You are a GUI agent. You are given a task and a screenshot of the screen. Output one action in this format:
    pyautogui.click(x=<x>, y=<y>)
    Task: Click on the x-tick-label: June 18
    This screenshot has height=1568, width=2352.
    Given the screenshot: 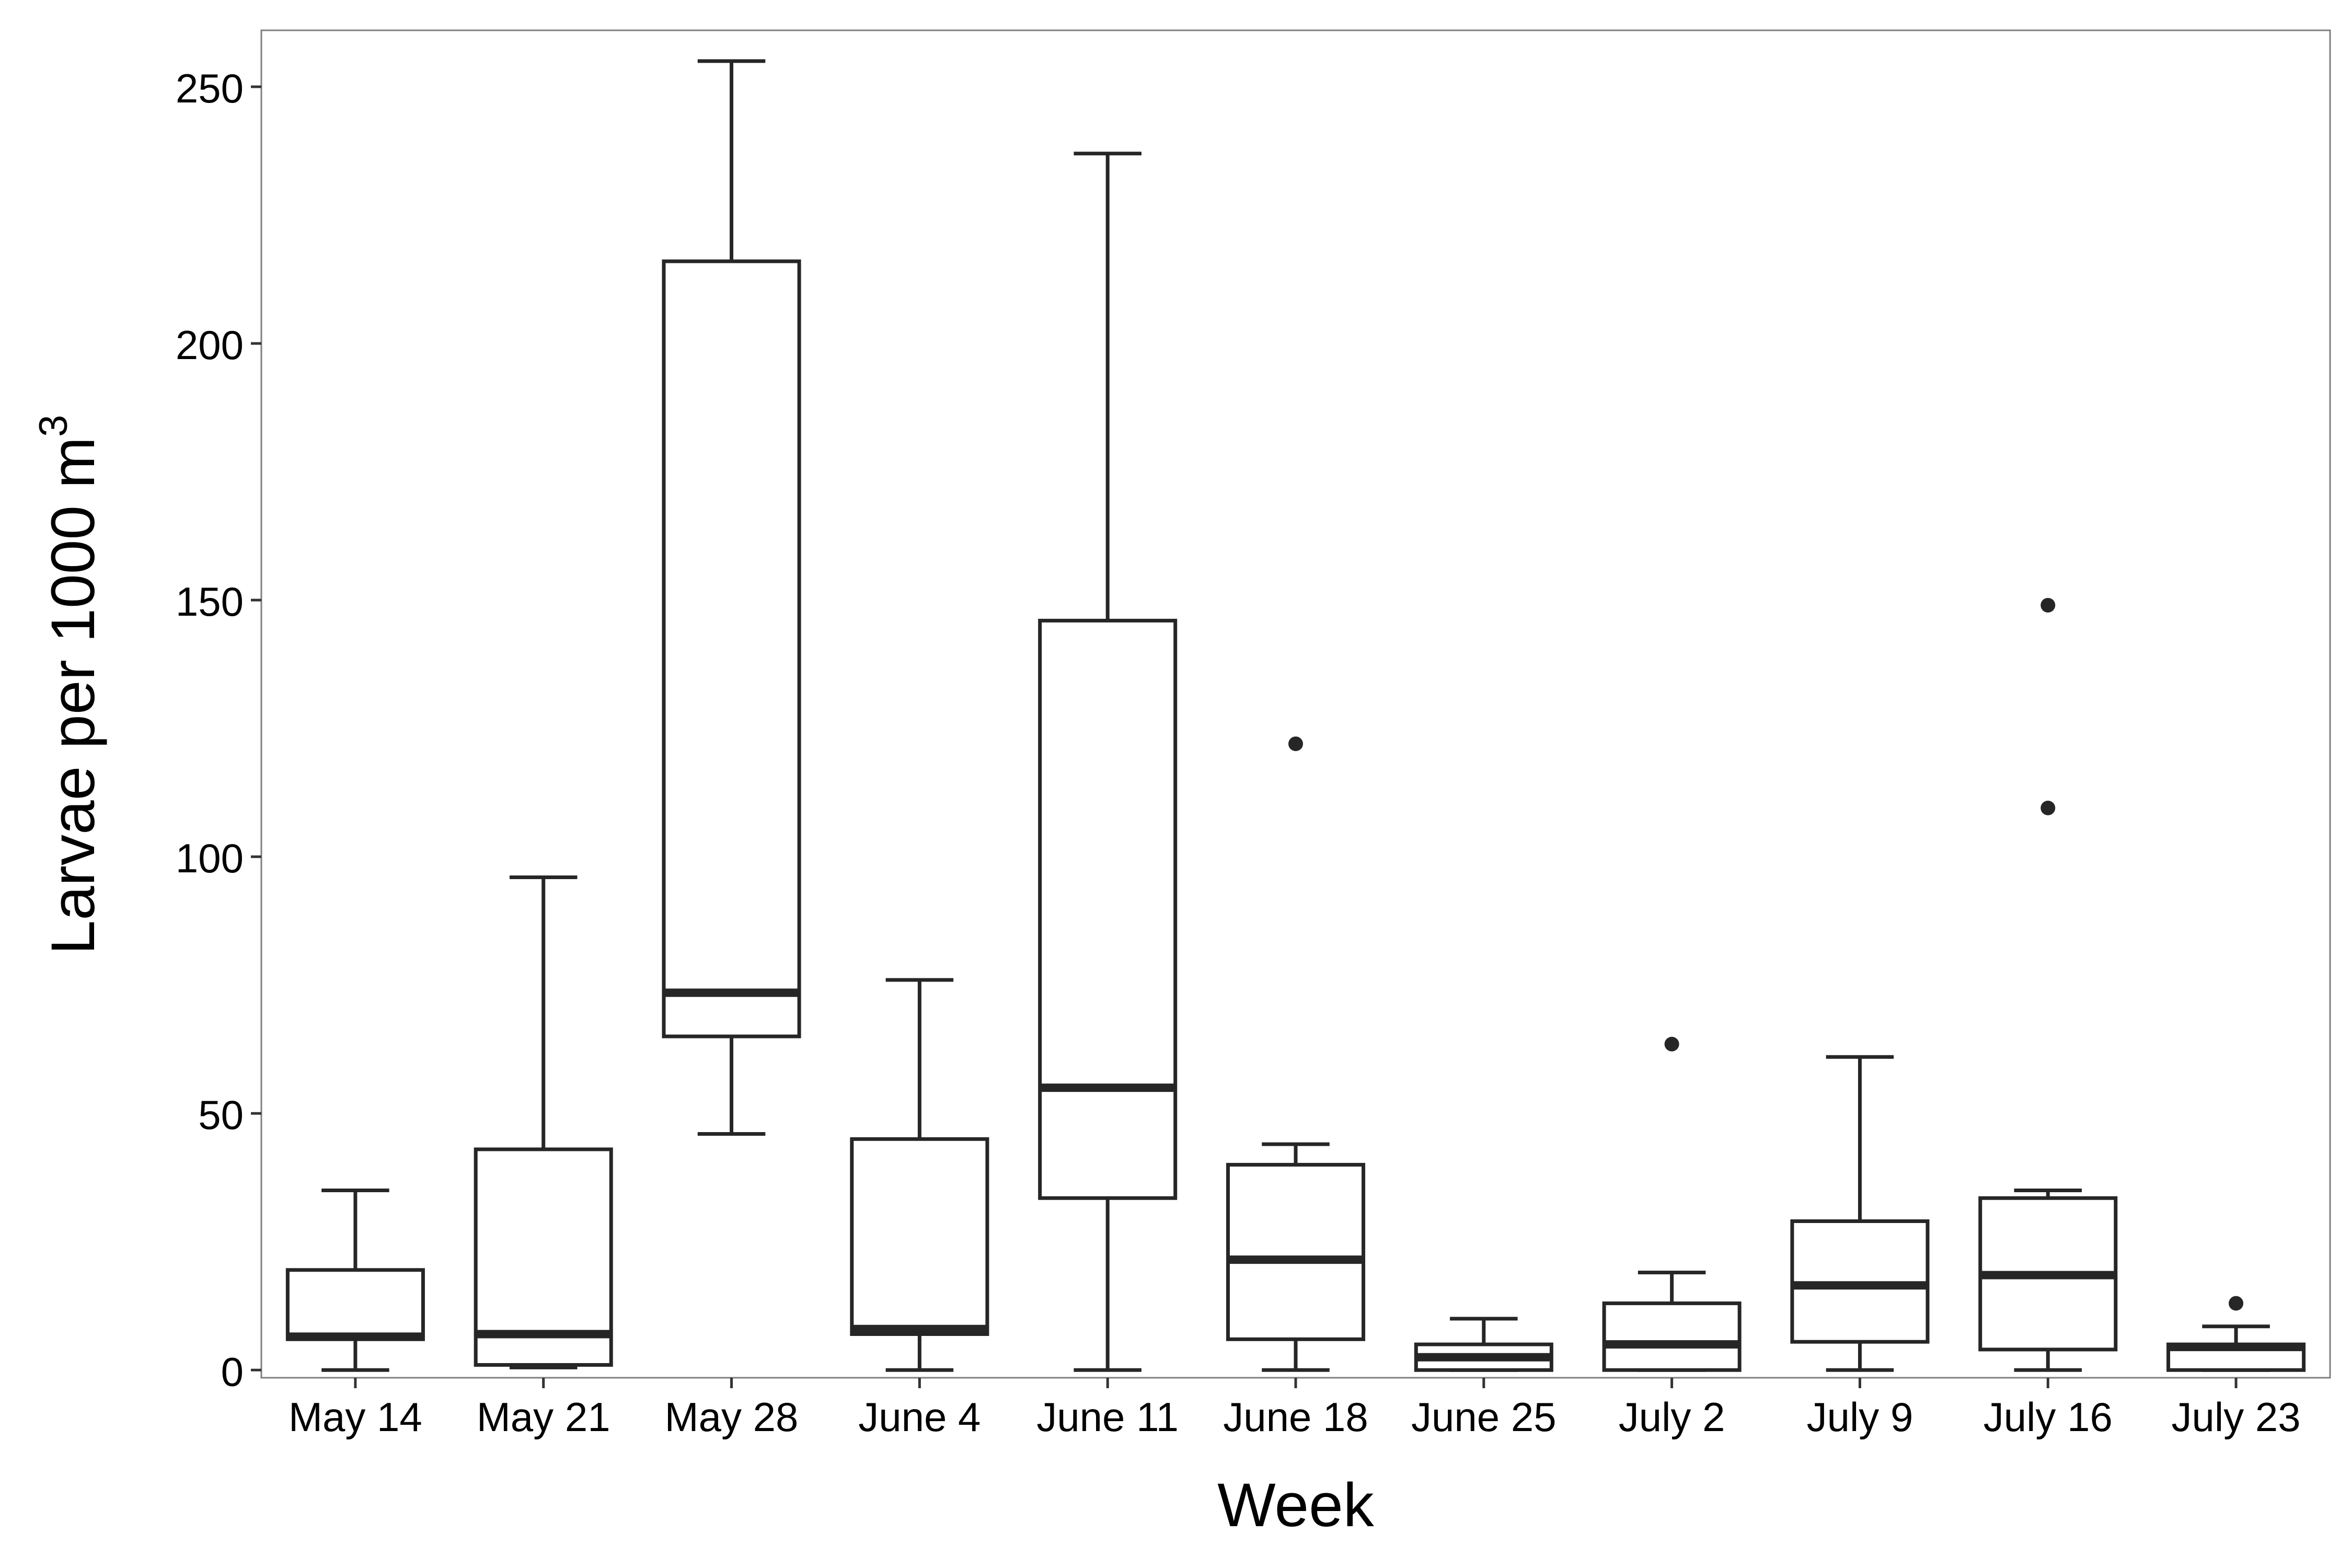 What is the action you would take?
    pyautogui.click(x=1295, y=1417)
    